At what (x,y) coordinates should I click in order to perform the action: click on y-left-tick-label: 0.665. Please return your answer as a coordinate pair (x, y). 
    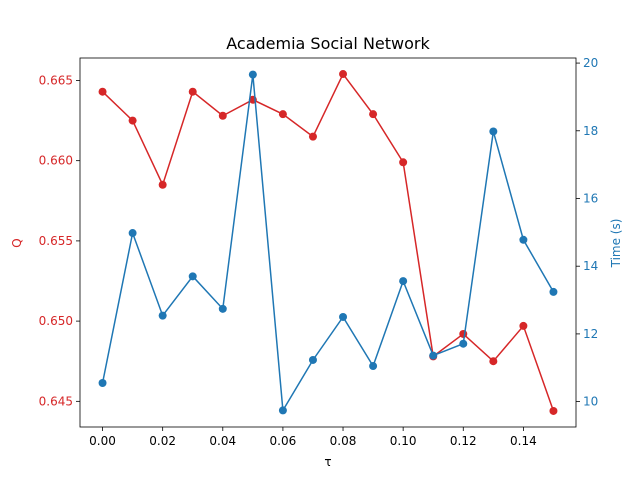
    Looking at the image, I should click on (56, 80).